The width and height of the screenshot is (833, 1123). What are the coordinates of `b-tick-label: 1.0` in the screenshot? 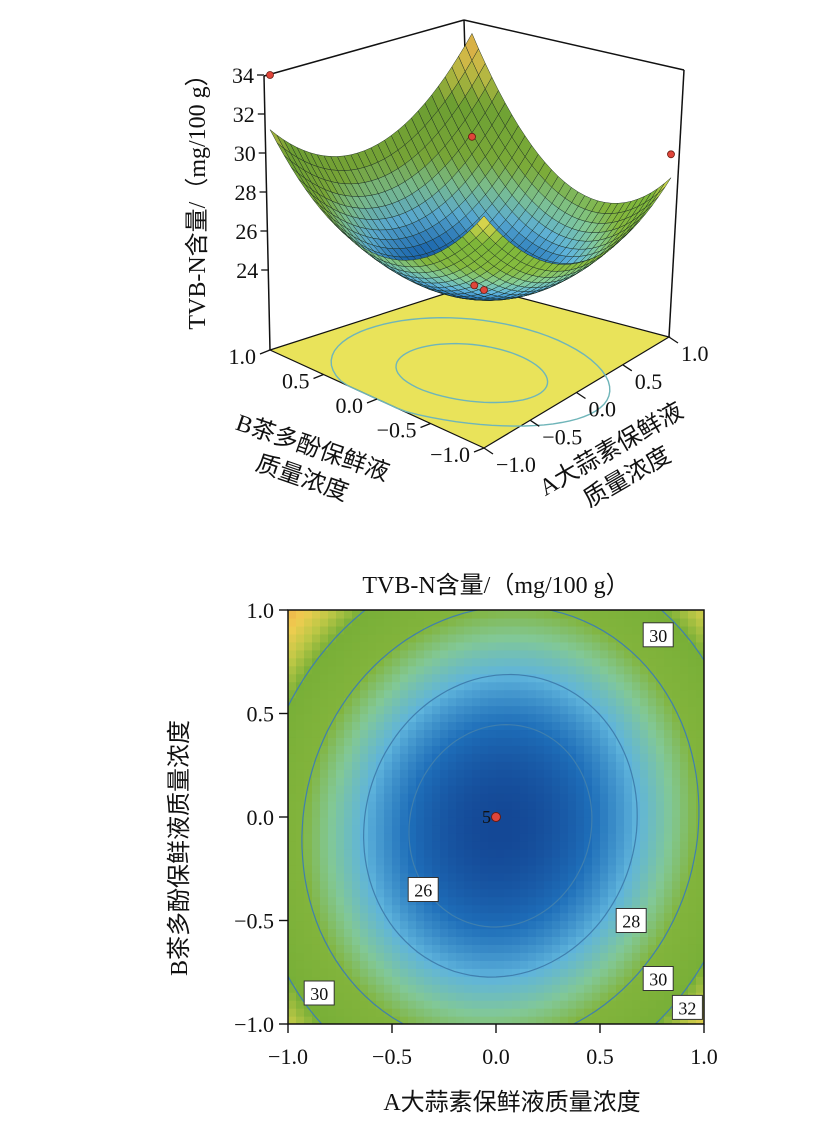 It's located at (243, 356).